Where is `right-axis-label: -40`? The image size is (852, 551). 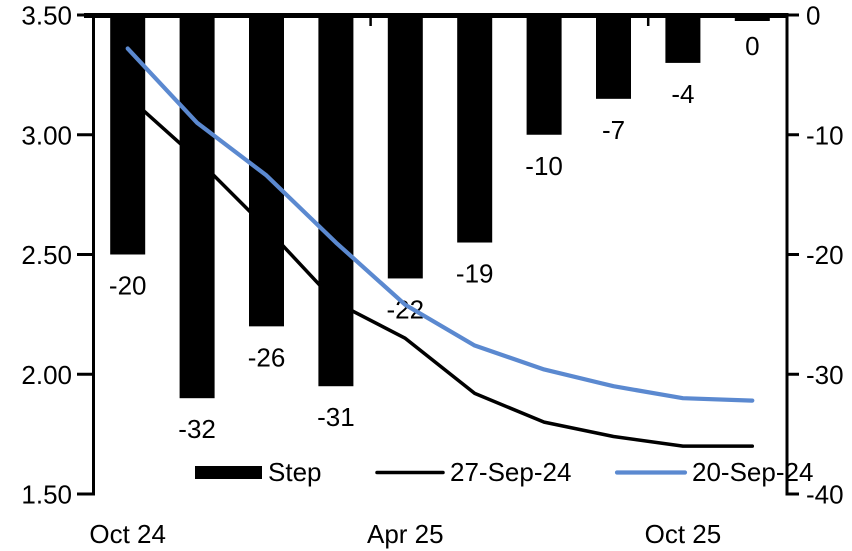 right-axis-label: -40 is located at coordinates (825, 495).